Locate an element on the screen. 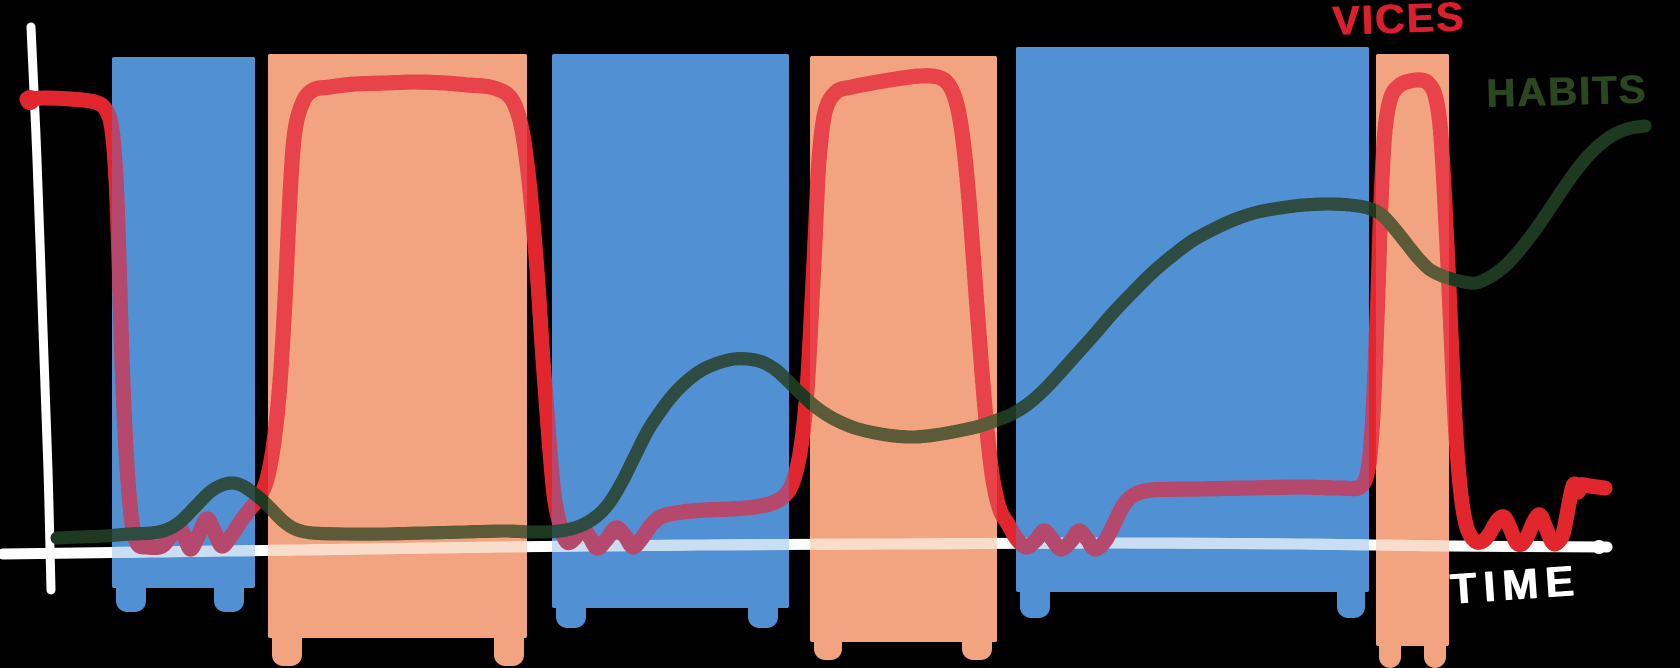  y-axis-line is located at coordinates (41, 308).